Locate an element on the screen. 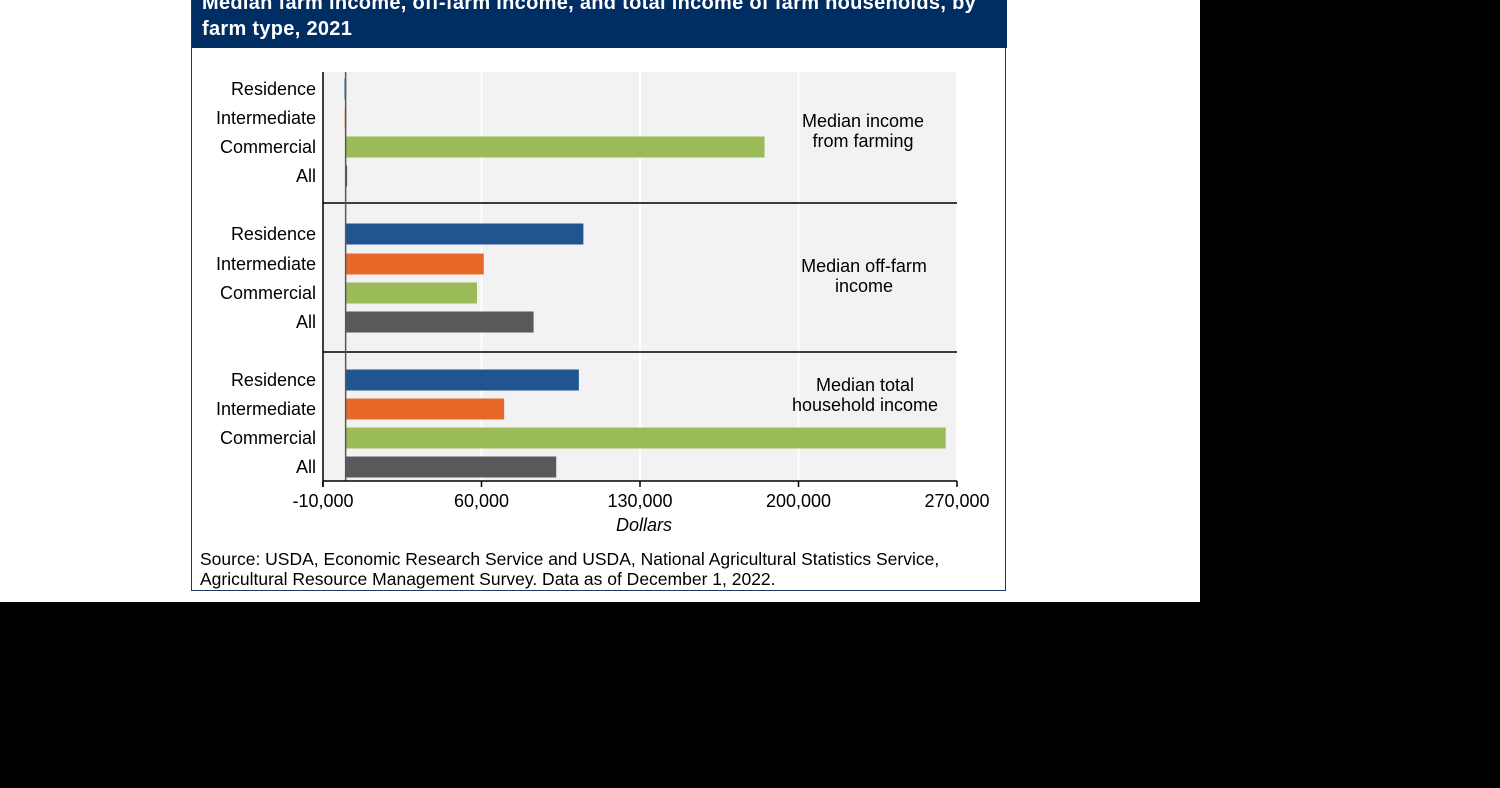 This screenshot has width=1500, height=788. x-tick-label: 200,000 is located at coordinates (798, 501).